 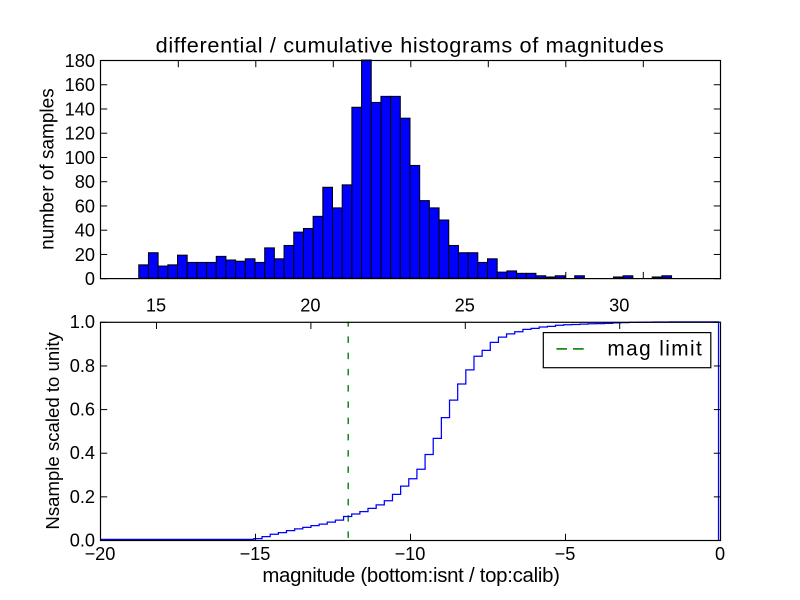 What do you see at coordinates (156, 306) in the screenshot?
I see `svg-text: 15` at bounding box center [156, 306].